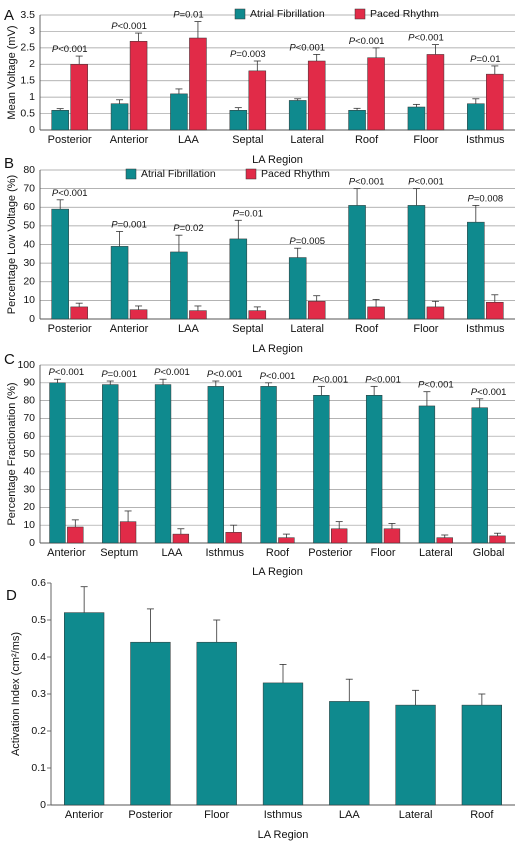 Image resolution: width=520 pixels, height=850 pixels. What do you see at coordinates (489, 553) in the screenshot?
I see `x-tick-label: Global` at bounding box center [489, 553].